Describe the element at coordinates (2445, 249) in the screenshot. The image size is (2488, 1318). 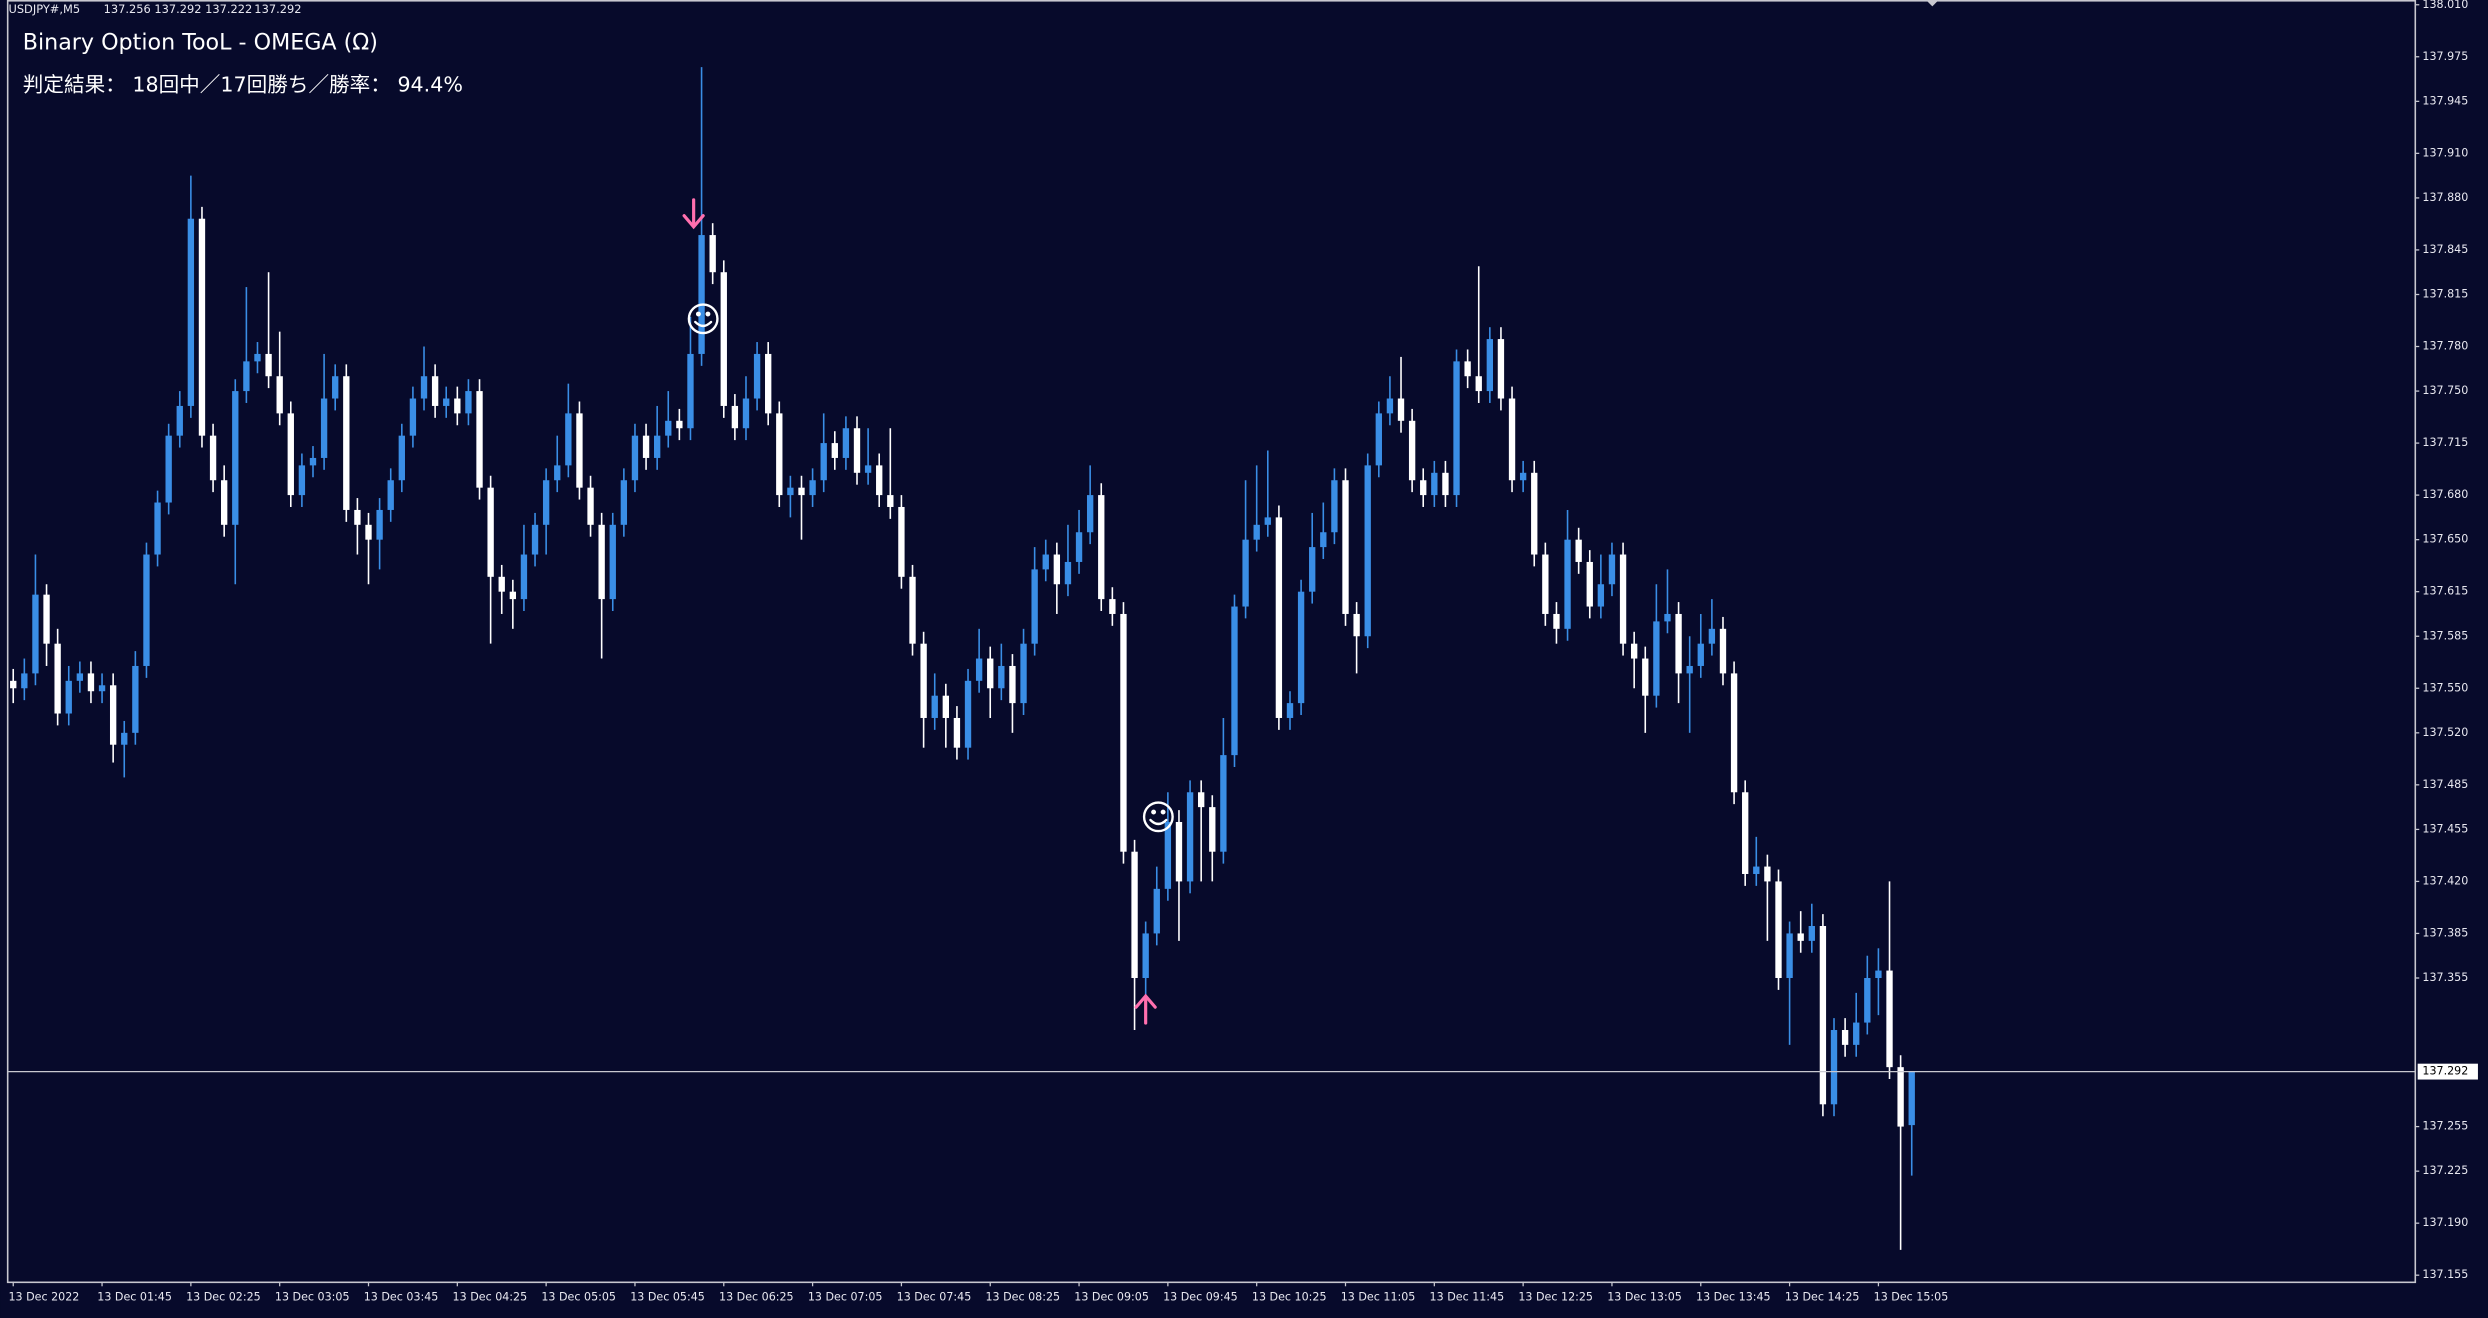
I see `y-tick-label: 137.845` at that location.